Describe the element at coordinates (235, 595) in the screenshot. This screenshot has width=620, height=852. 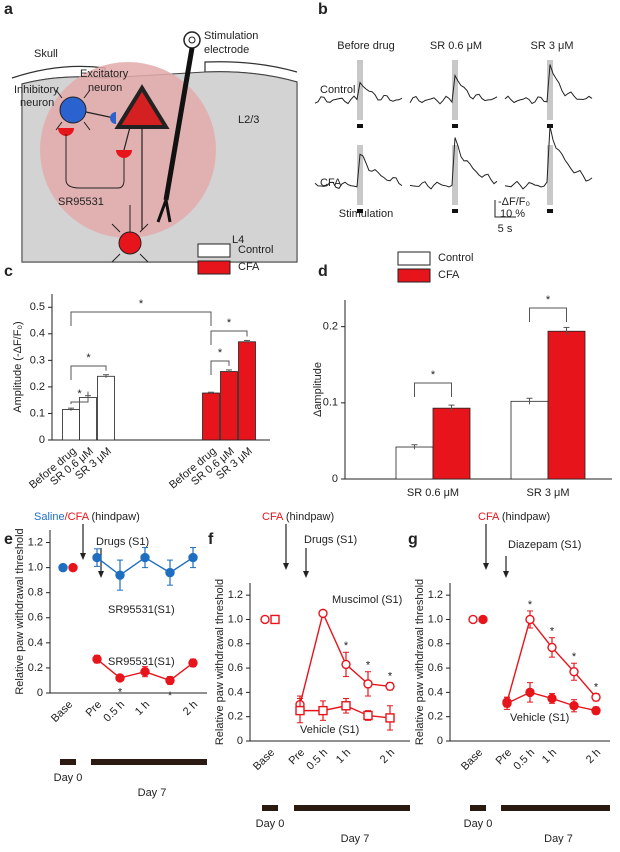
I see `y-tick-label: 1.2` at that location.